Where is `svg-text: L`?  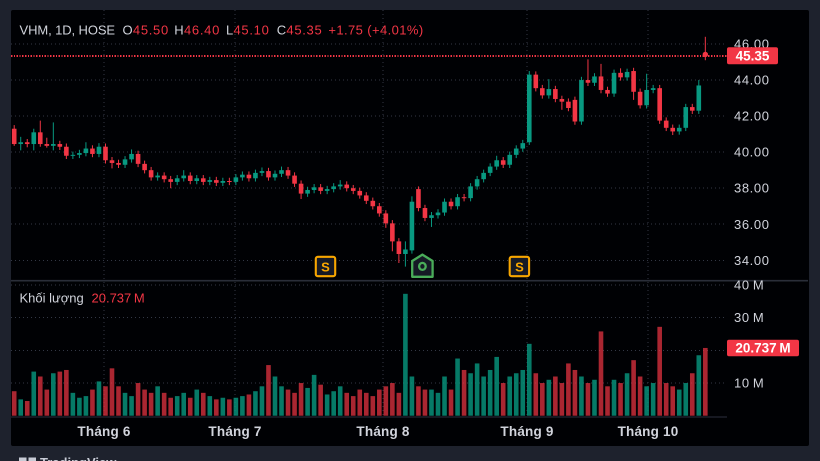
svg-text: L is located at coordinates (229, 30).